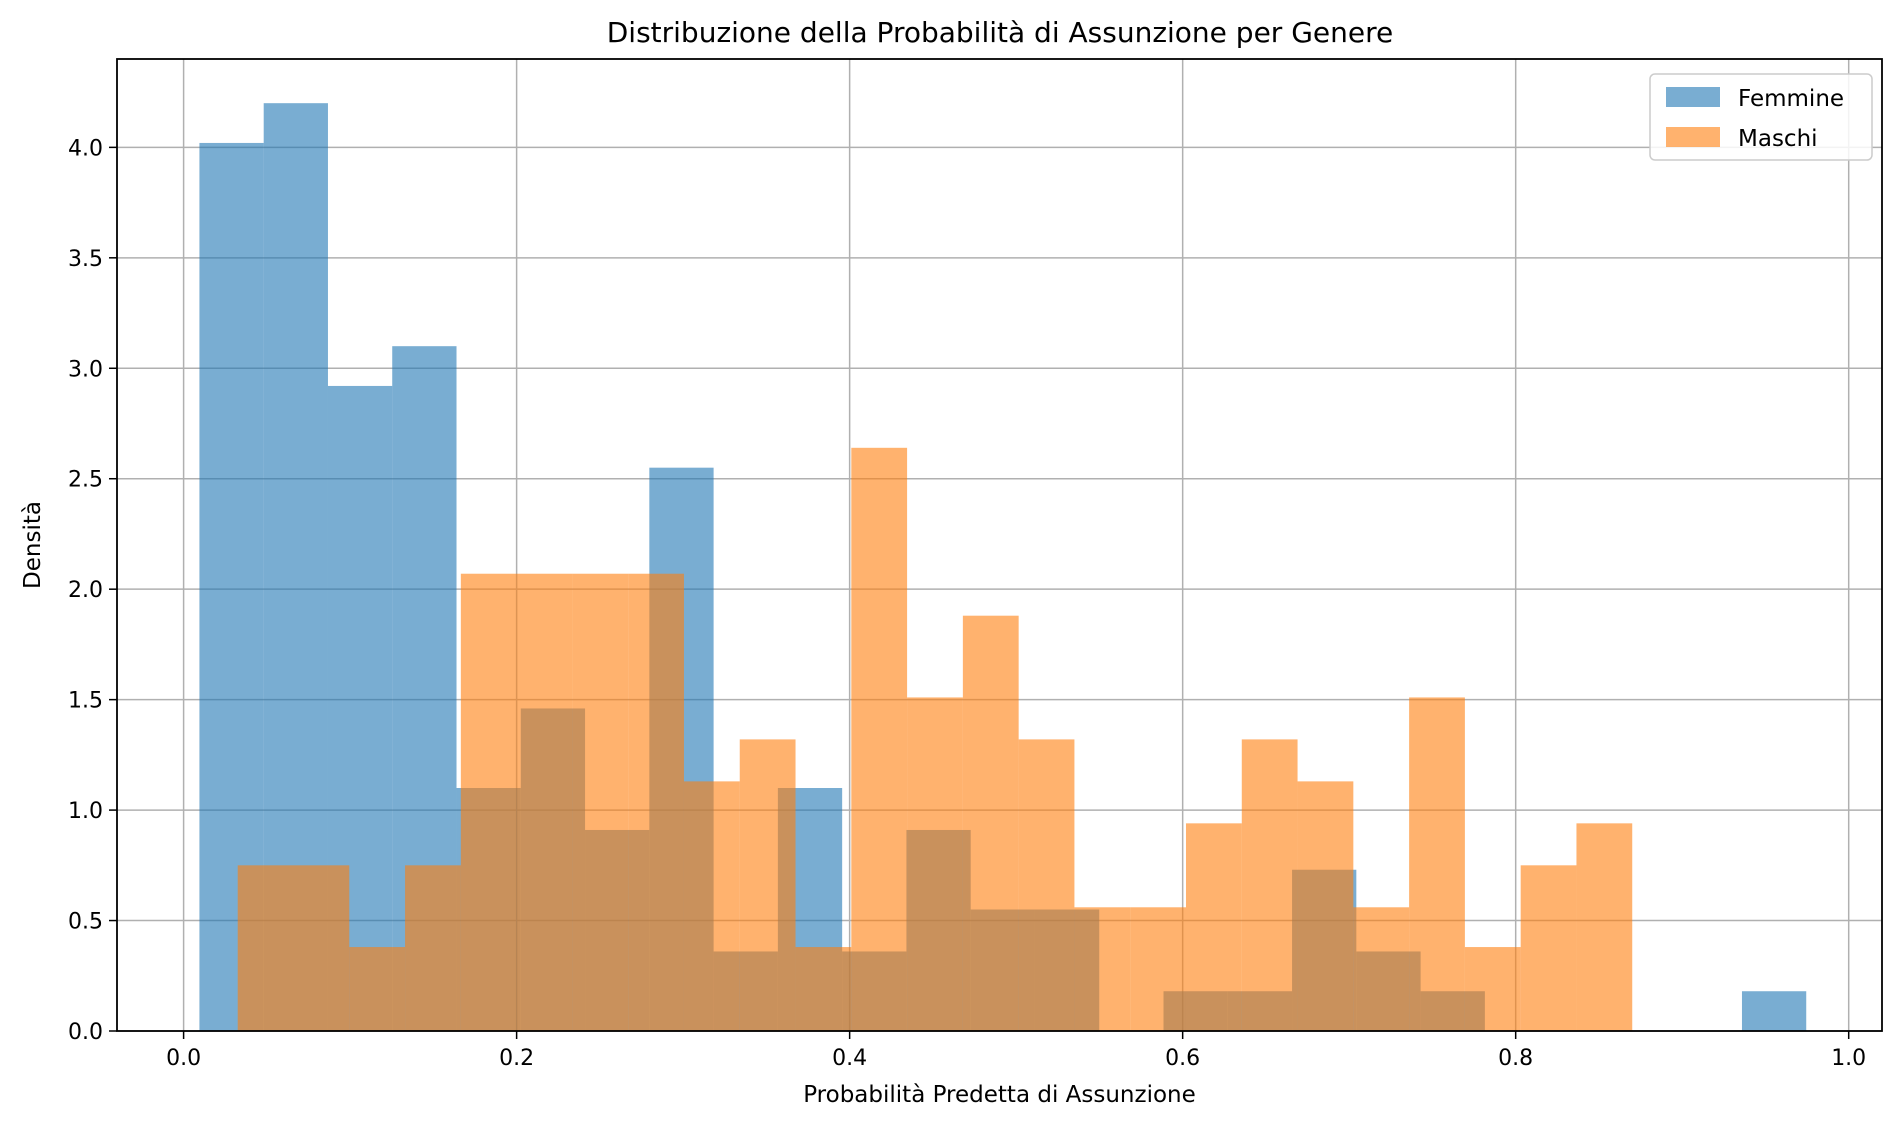 The width and height of the screenshot is (1900, 1132). Describe the element at coordinates (85, 148) in the screenshot. I see `y-tick-label: 4.0` at that location.